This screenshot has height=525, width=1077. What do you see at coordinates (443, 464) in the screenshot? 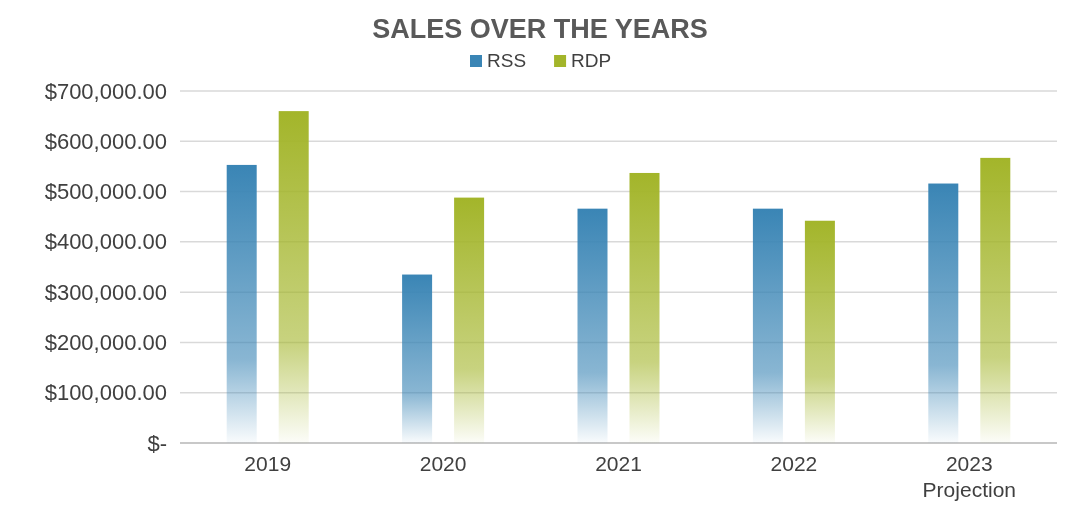
I see `x-tick-label: 2020` at bounding box center [443, 464].